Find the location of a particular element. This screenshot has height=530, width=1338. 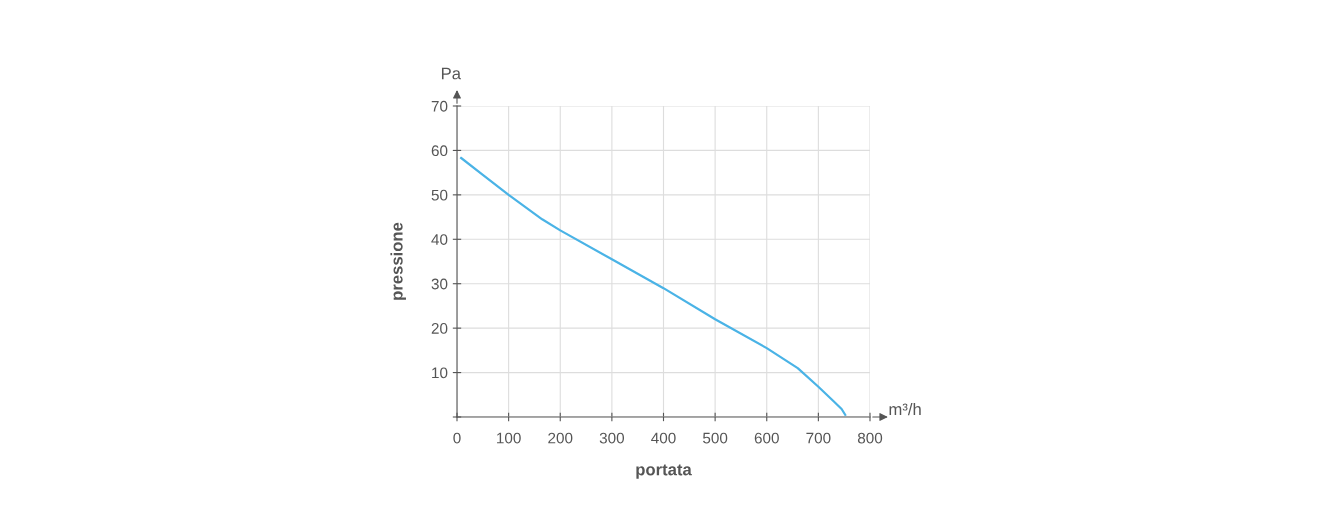

text: Pa is located at coordinates (451, 73).